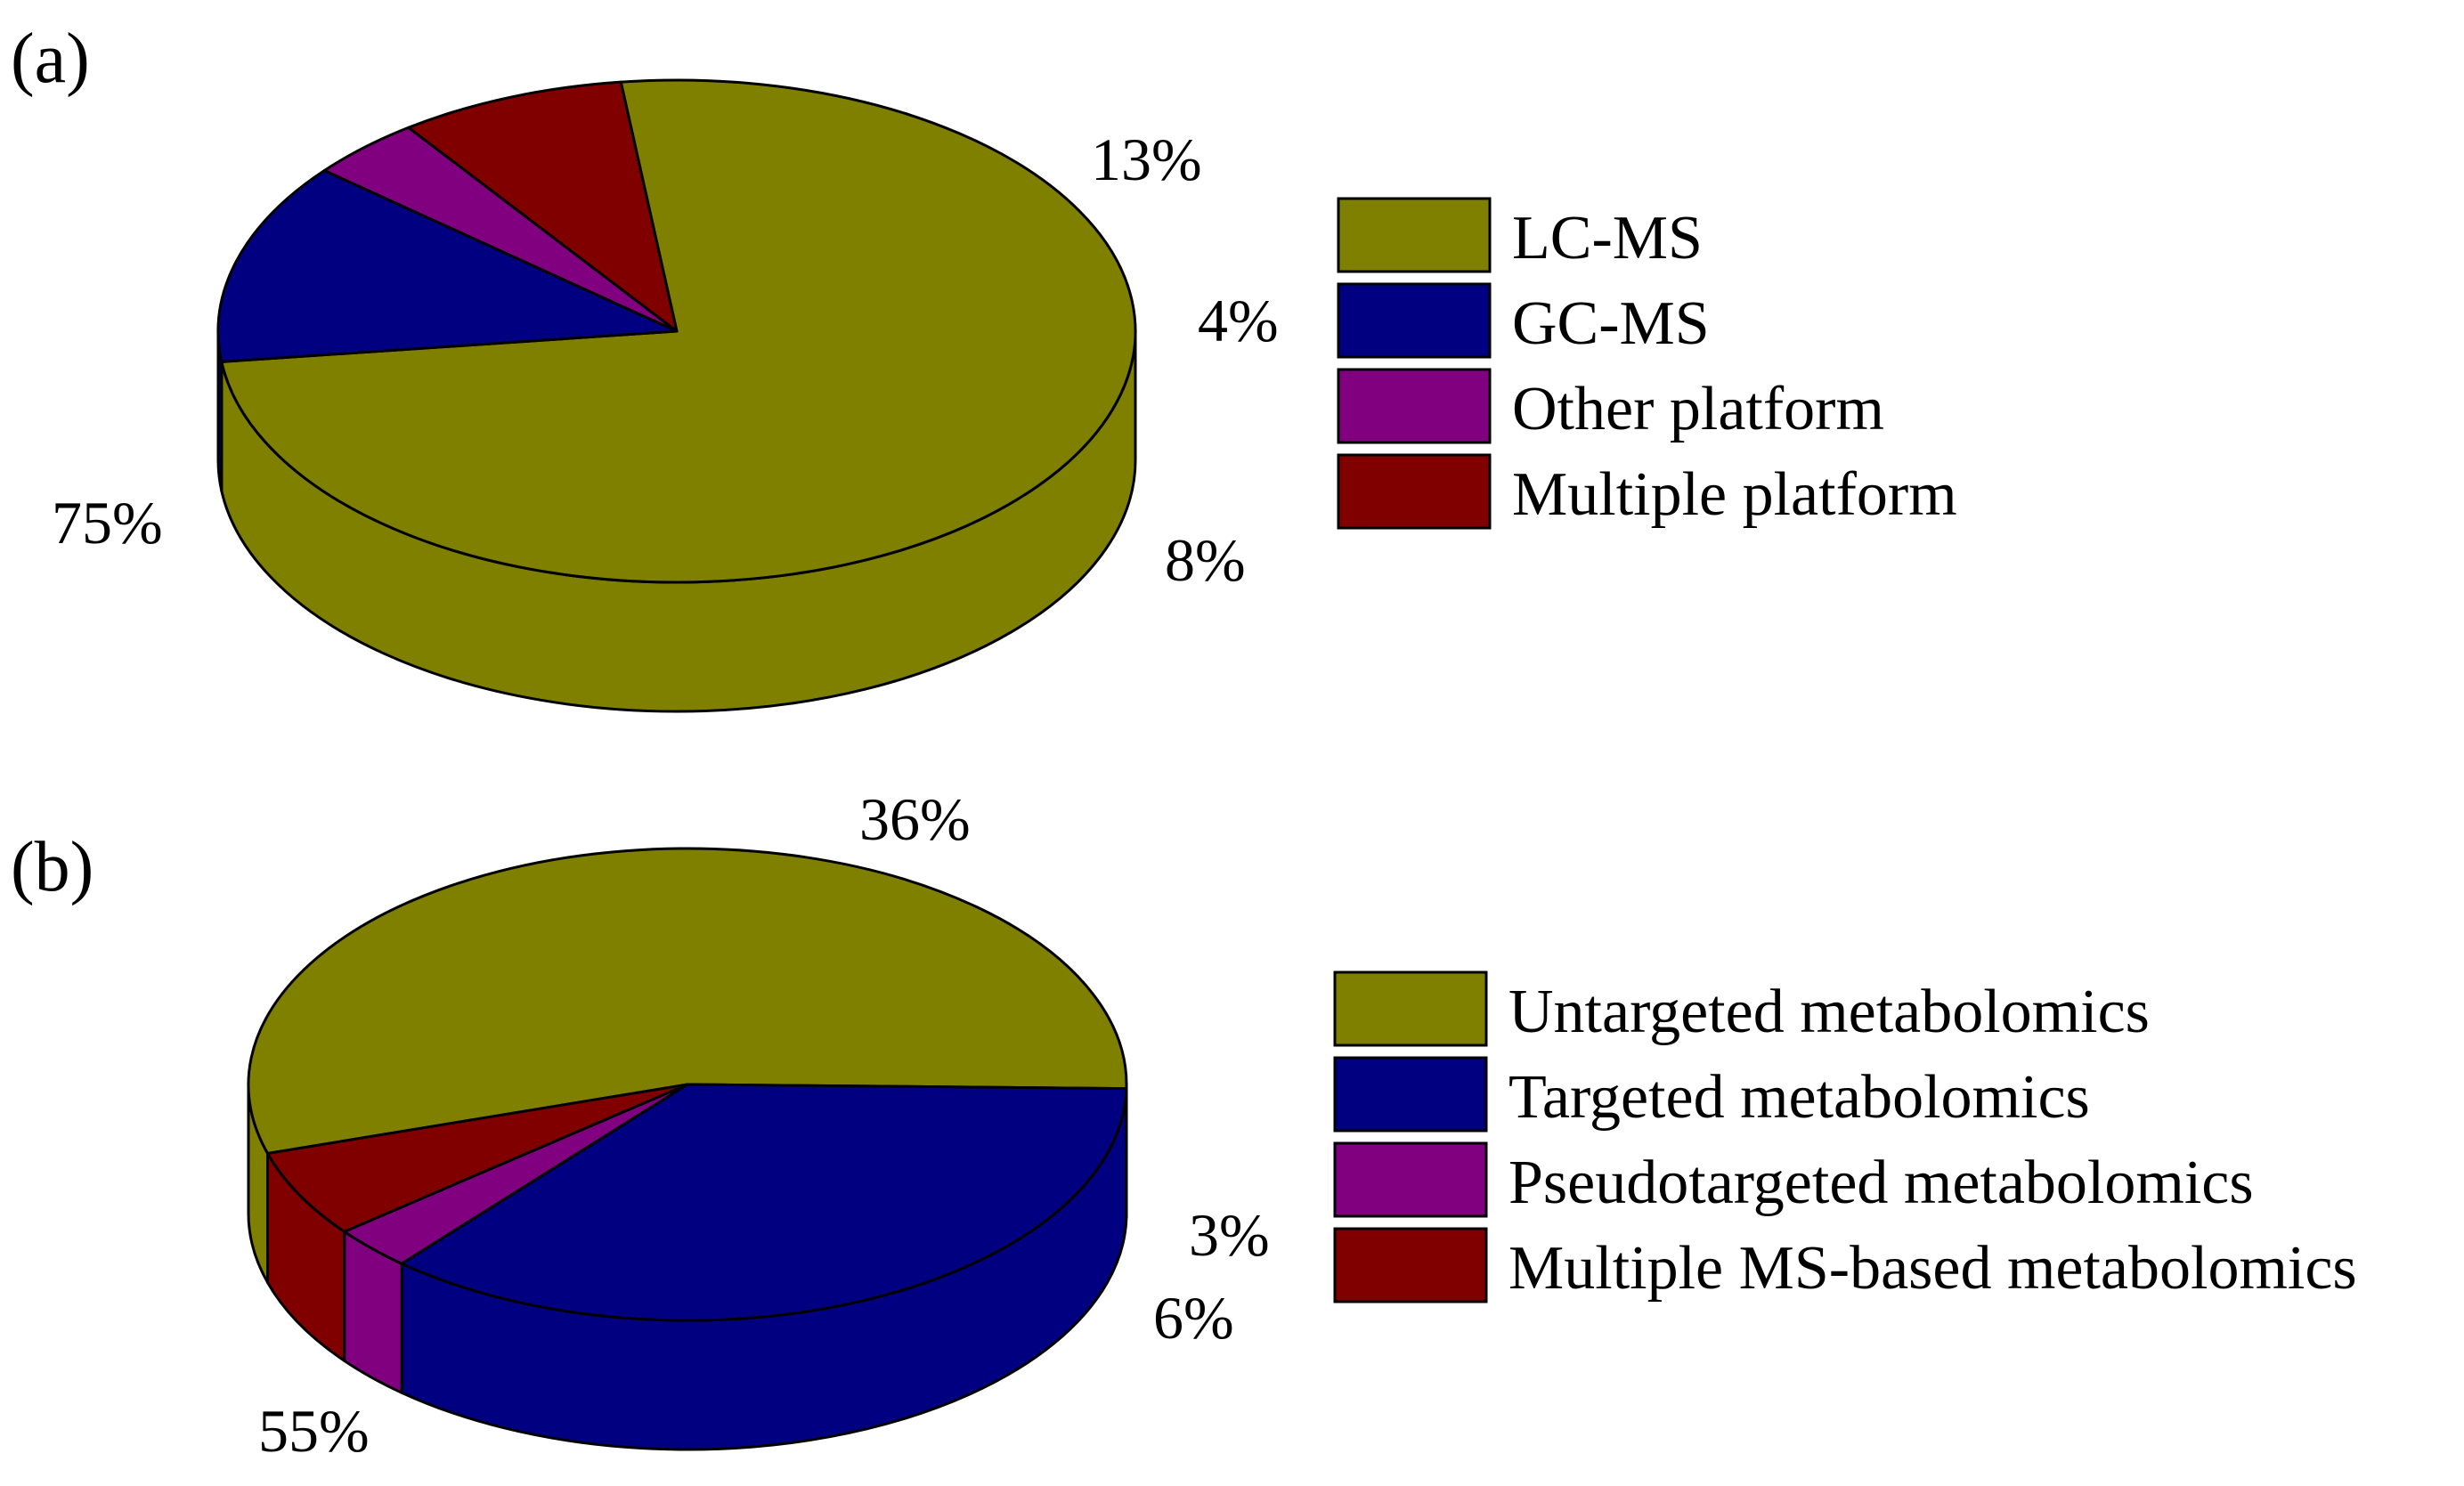 This screenshot has width=2464, height=1486. I want to click on pct-label-gc-ms: 13%, so click(1146, 159).